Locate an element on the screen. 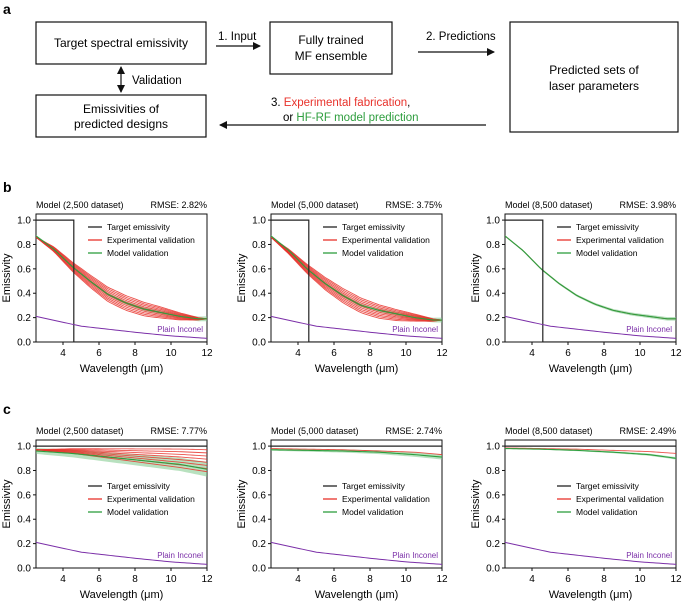 The height and width of the screenshot is (607, 685). legend-entry: Model validation is located at coordinates (138, 512).